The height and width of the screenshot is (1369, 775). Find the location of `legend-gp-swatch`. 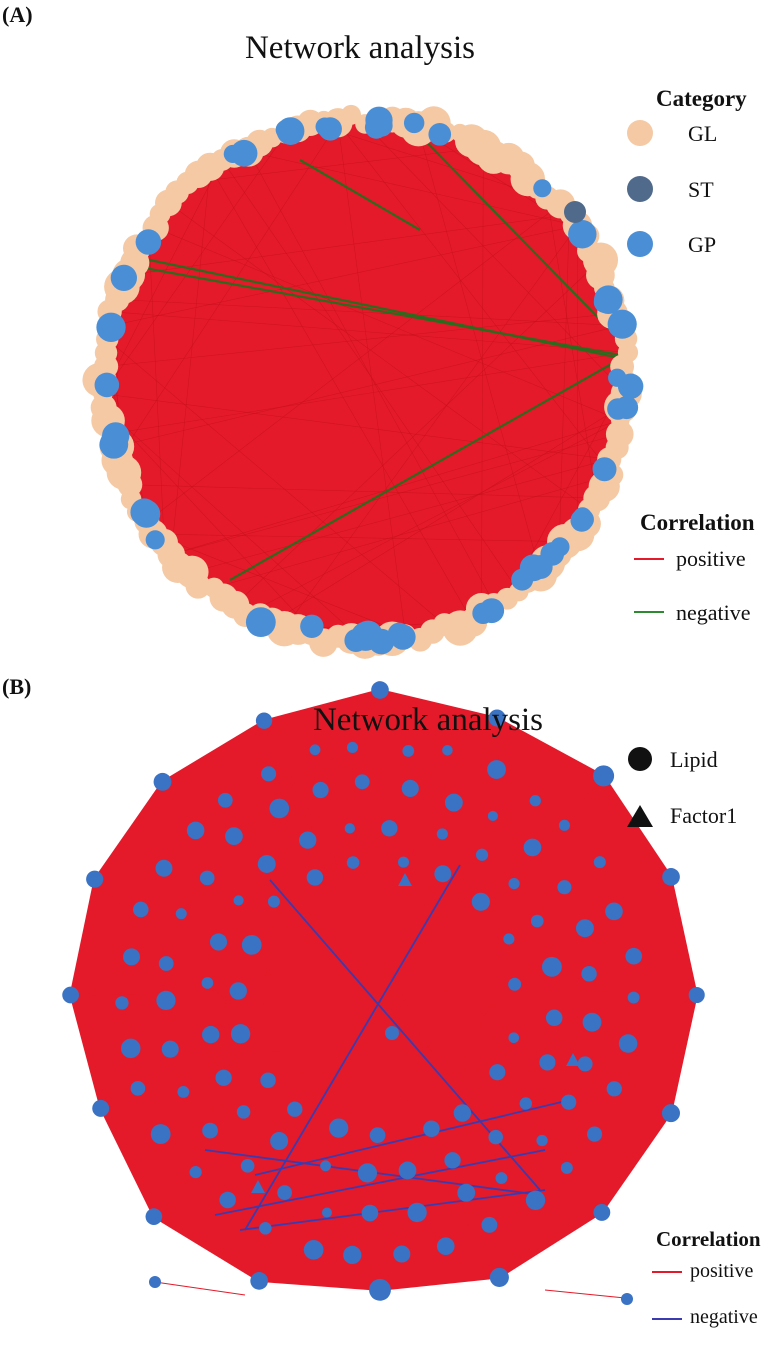

legend-gp-swatch is located at coordinates (640, 244).